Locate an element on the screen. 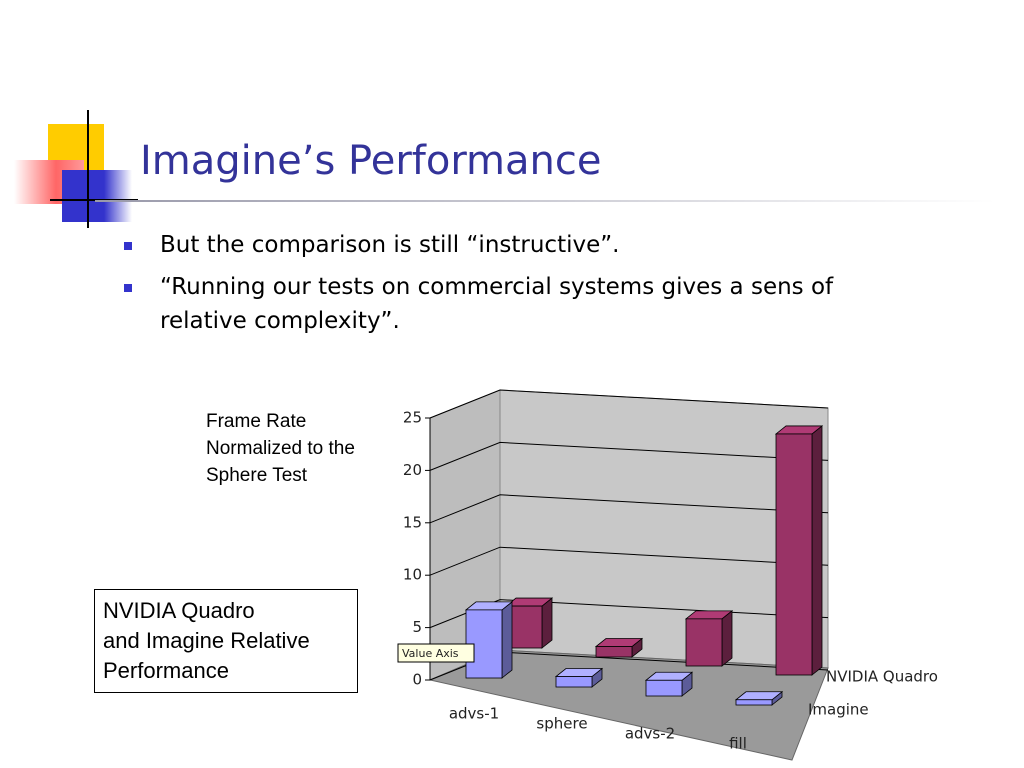 This screenshot has height=768, width=1024. note-line: Sphere Test is located at coordinates (257, 475).